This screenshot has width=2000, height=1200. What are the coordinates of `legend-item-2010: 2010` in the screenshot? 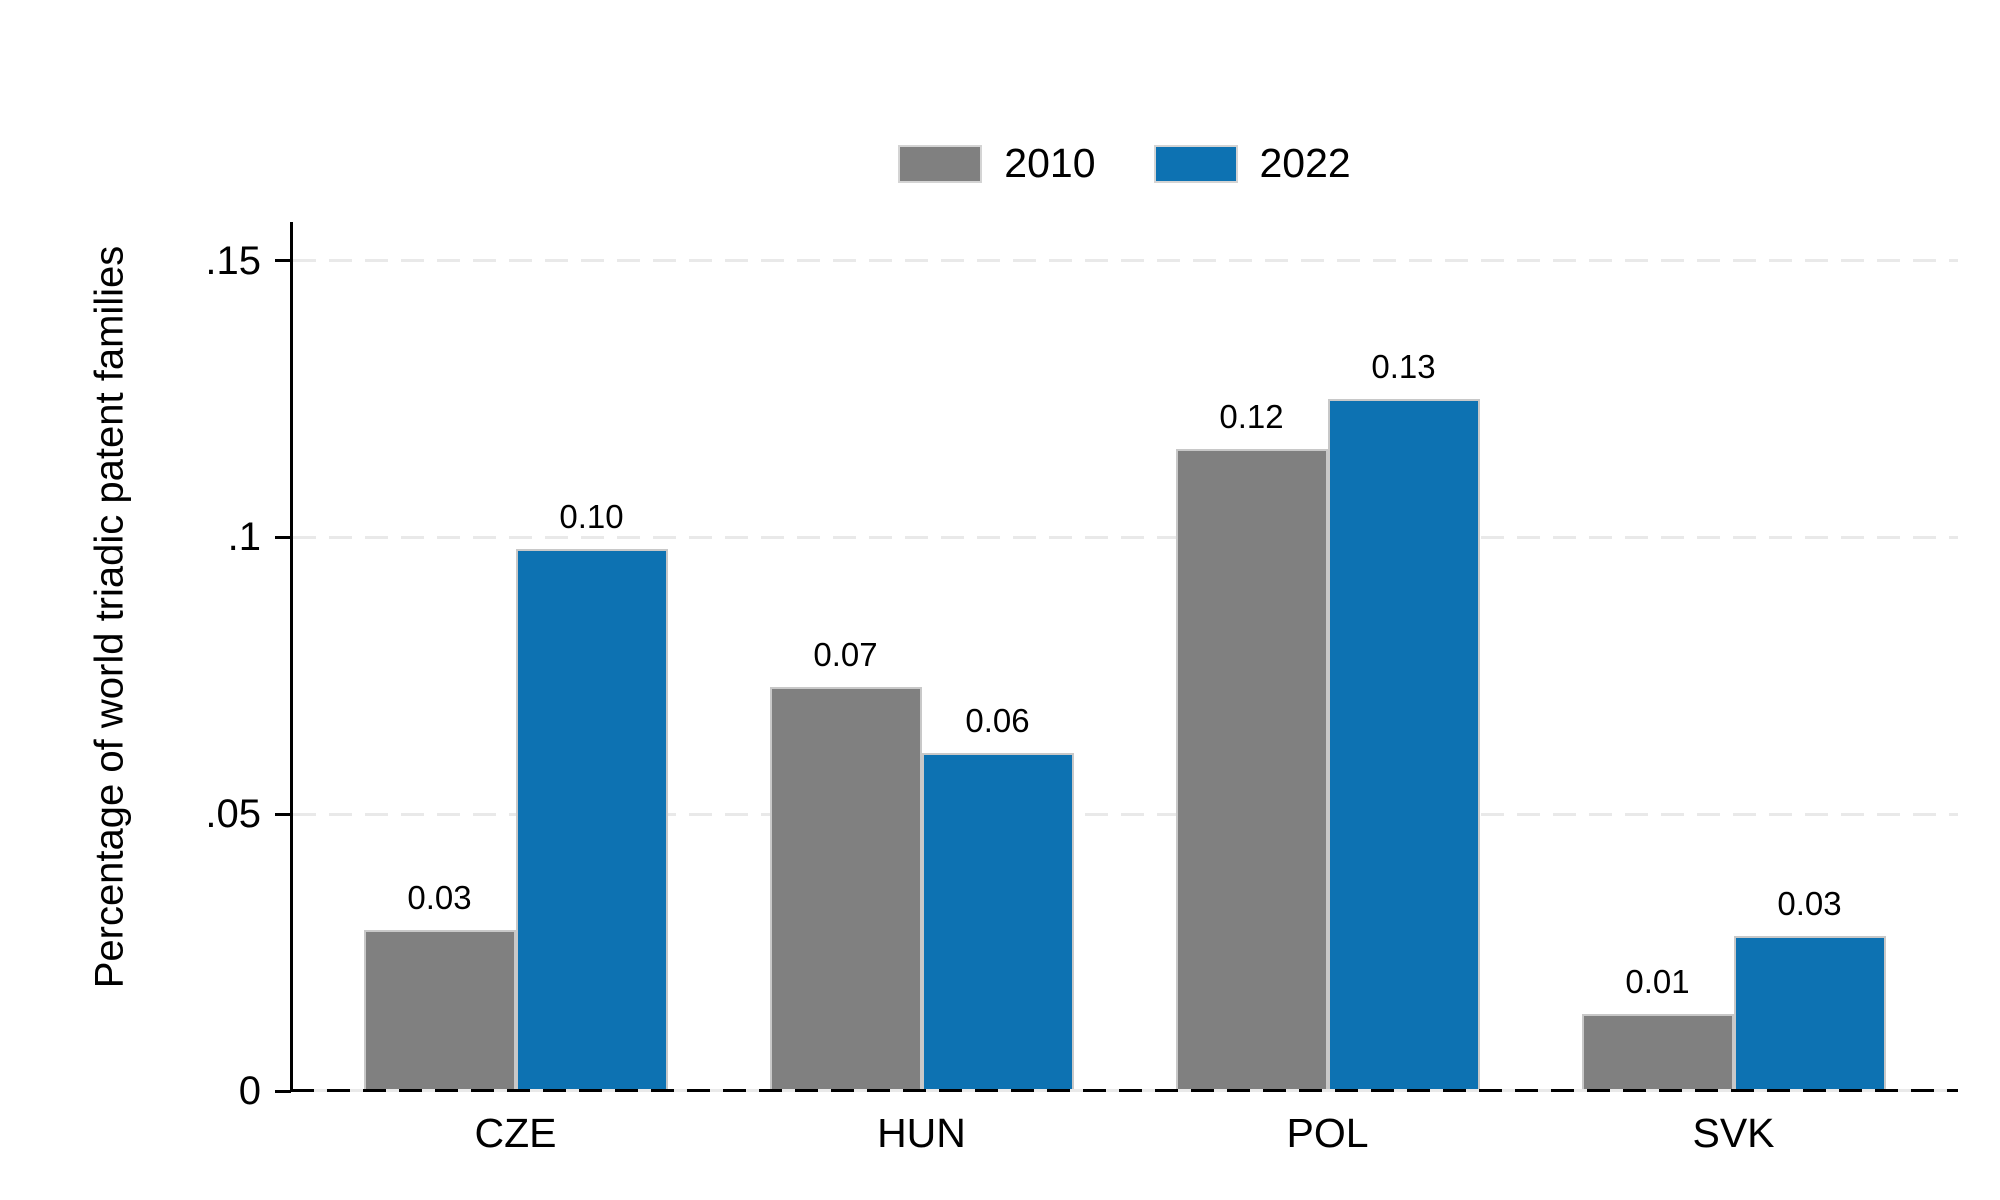 It's located at (997, 163).